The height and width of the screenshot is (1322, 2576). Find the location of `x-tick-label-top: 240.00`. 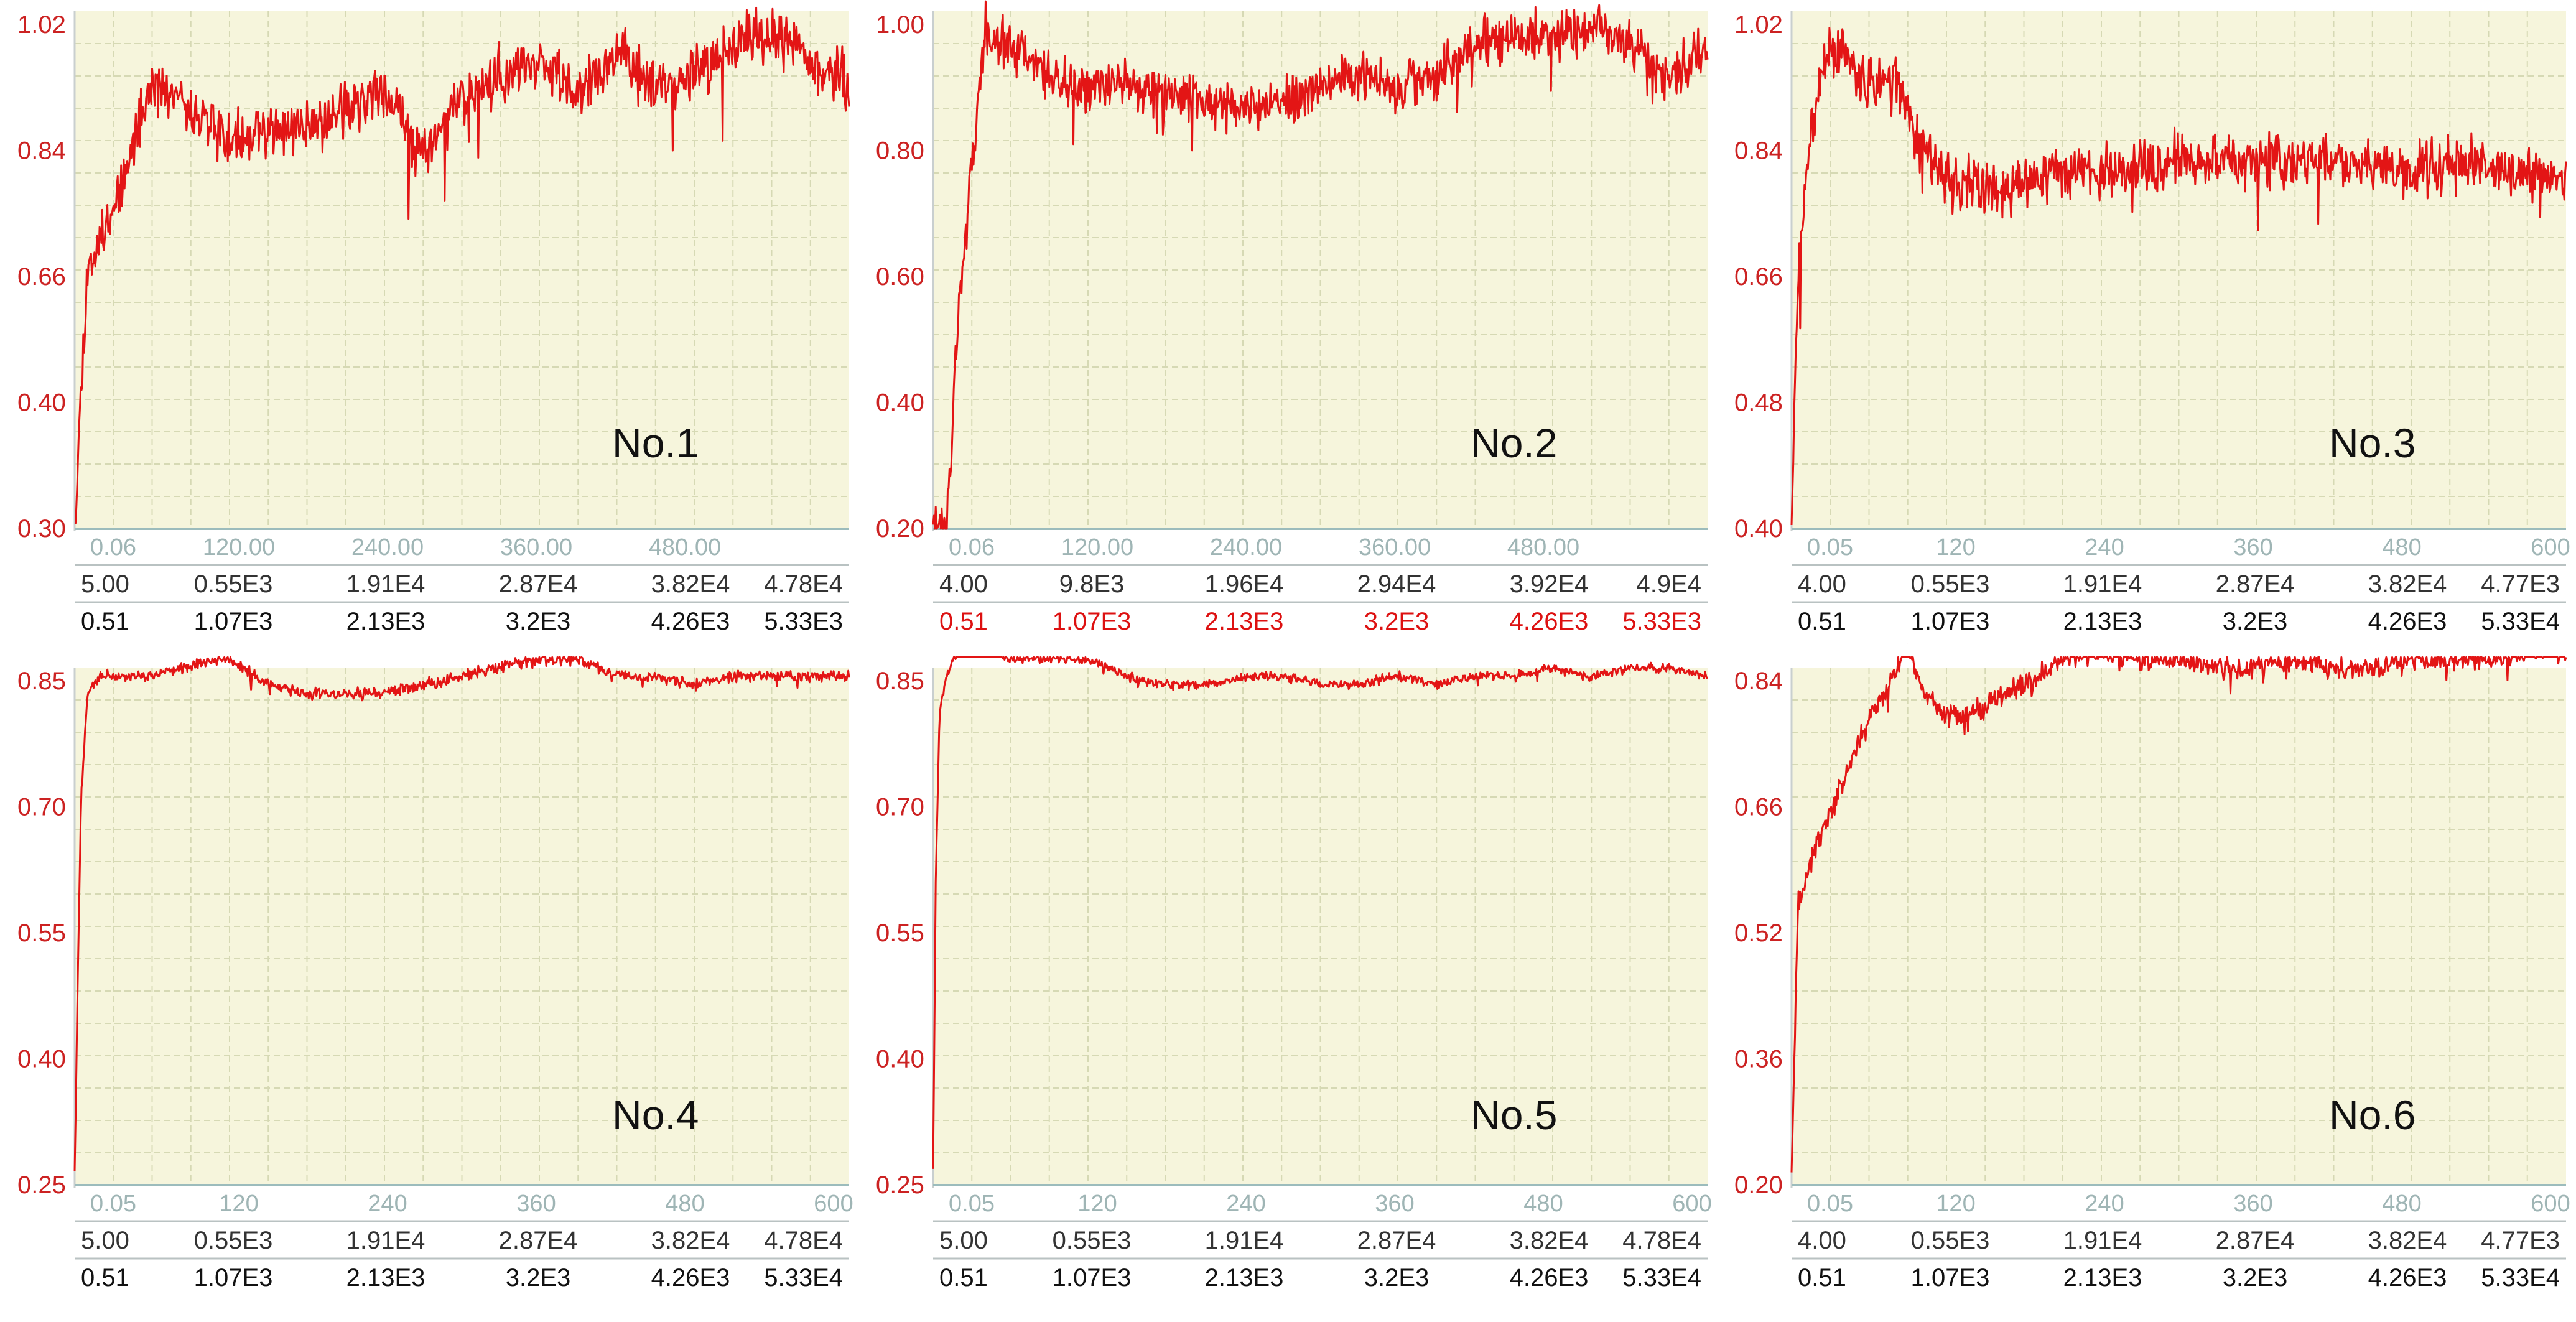

x-tick-label-top: 240.00 is located at coordinates (1246, 547).